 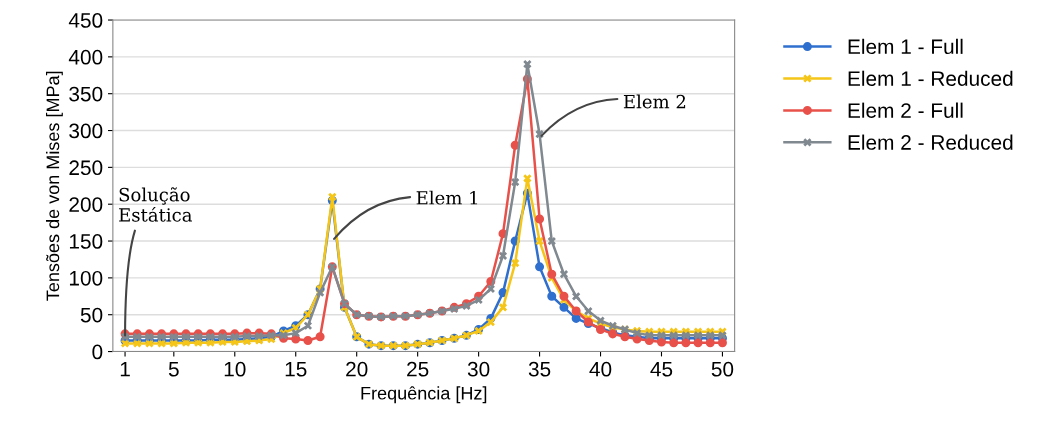 What do you see at coordinates (905, 110) in the screenshot?
I see `legend-label: Elem 2 - Full` at bounding box center [905, 110].